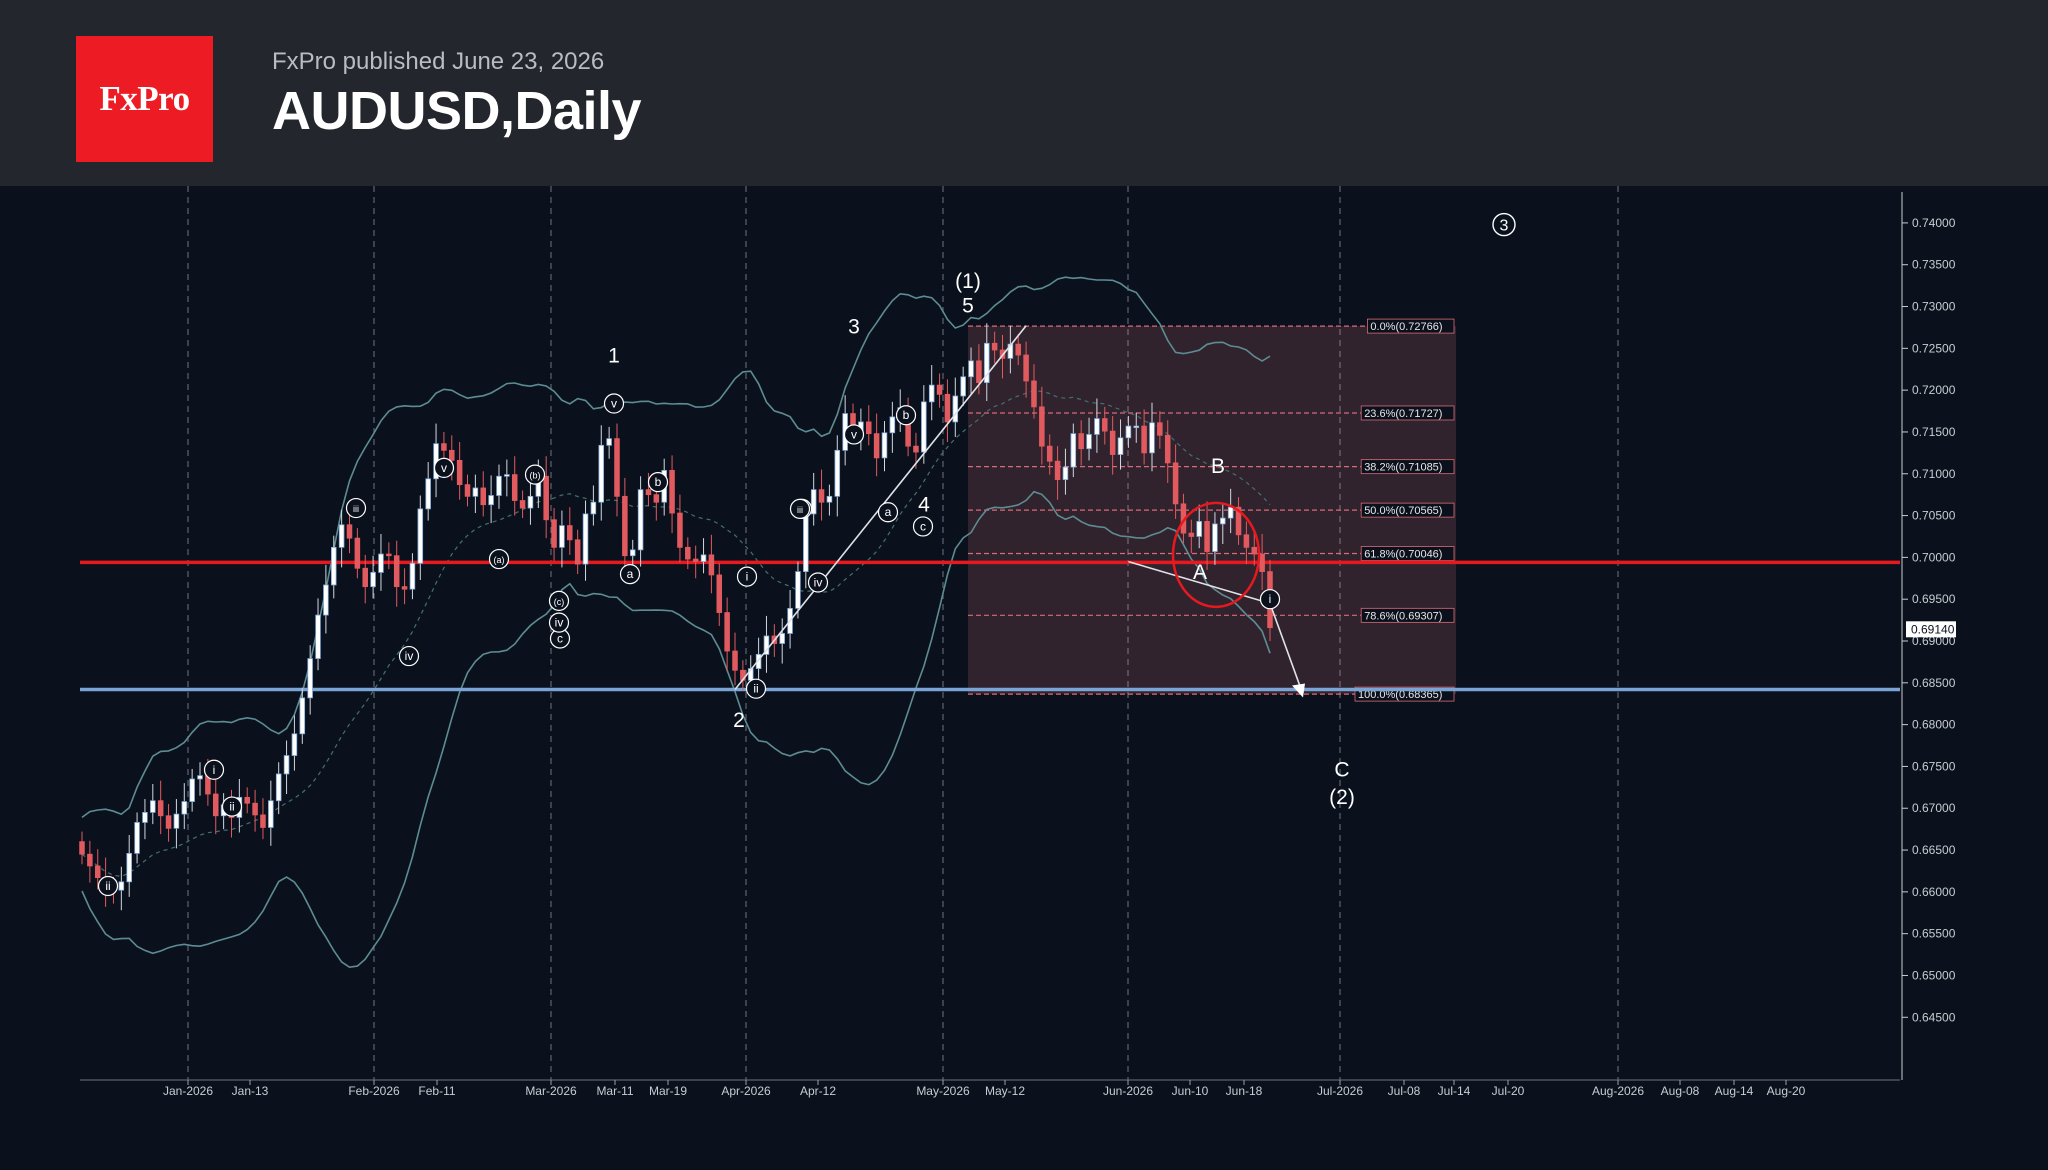  What do you see at coordinates (924, 504) in the screenshot?
I see `wave-label: 4` at bounding box center [924, 504].